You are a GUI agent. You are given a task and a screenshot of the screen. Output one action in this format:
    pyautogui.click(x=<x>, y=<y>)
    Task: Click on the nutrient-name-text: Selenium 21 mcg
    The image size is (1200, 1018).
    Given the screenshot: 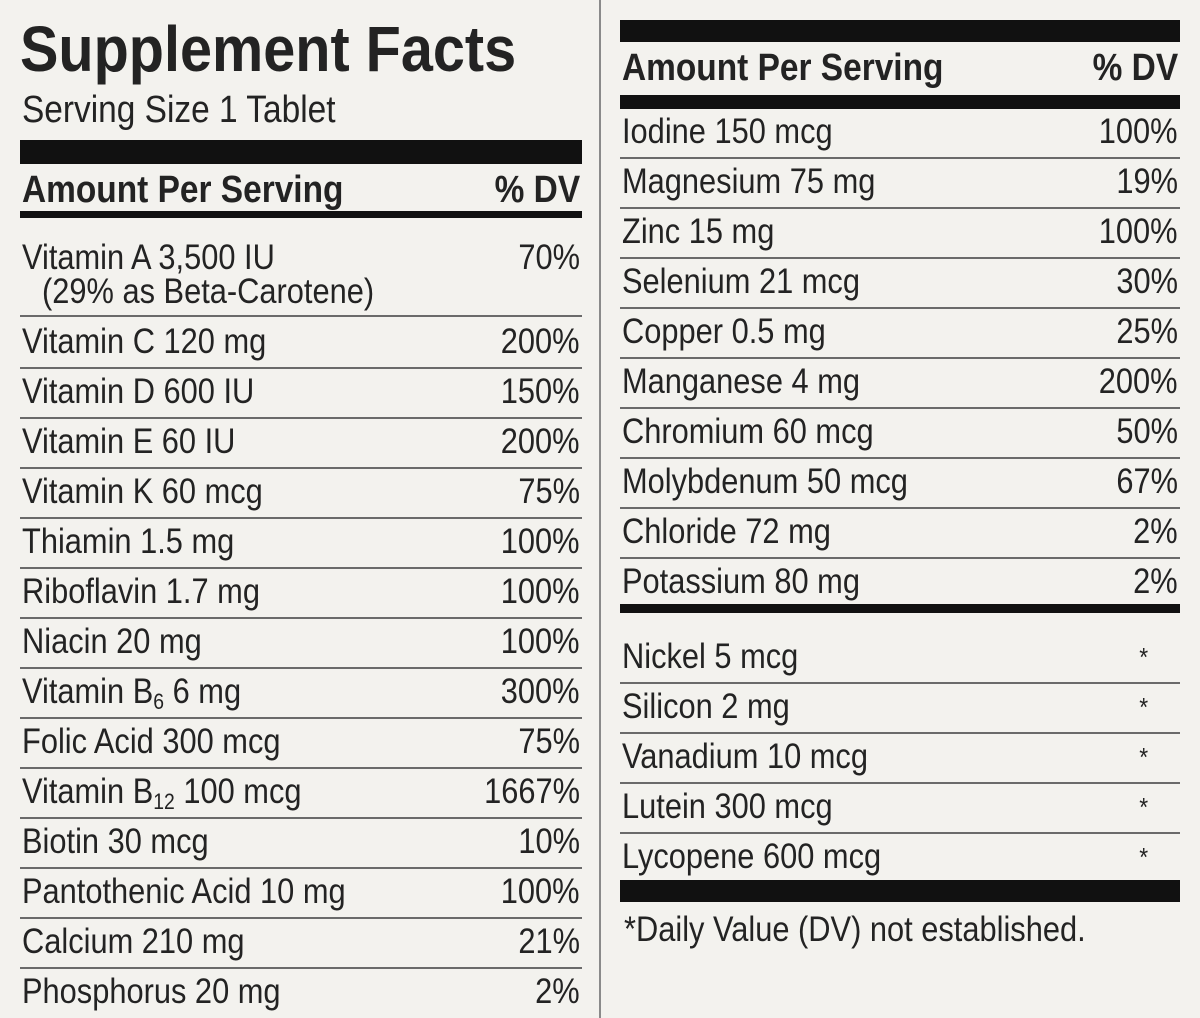 What is the action you would take?
    pyautogui.click(x=741, y=281)
    